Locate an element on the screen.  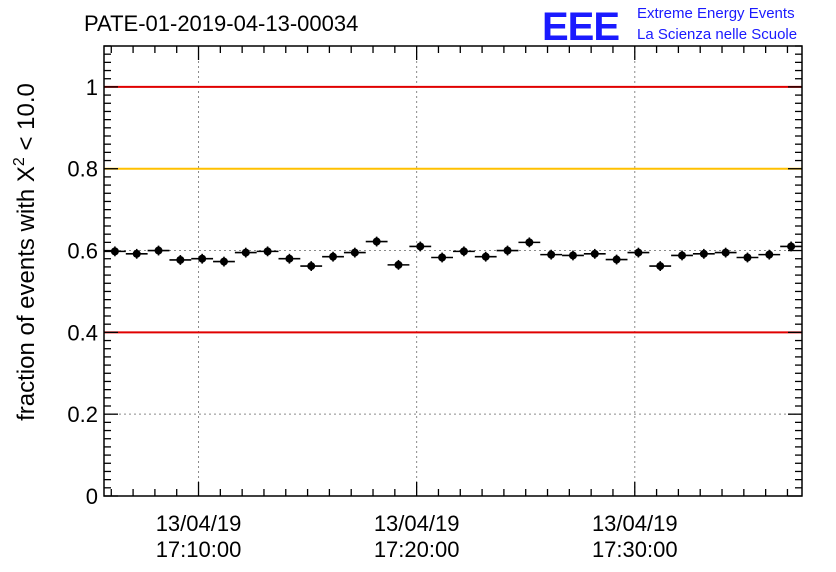
y-tick-label: 0.8 is located at coordinates (82, 169).